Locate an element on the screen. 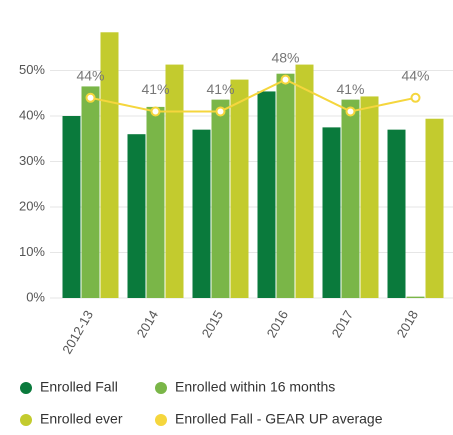 This screenshot has height=435, width=453. y-tick-label: 0% is located at coordinates (35, 296).